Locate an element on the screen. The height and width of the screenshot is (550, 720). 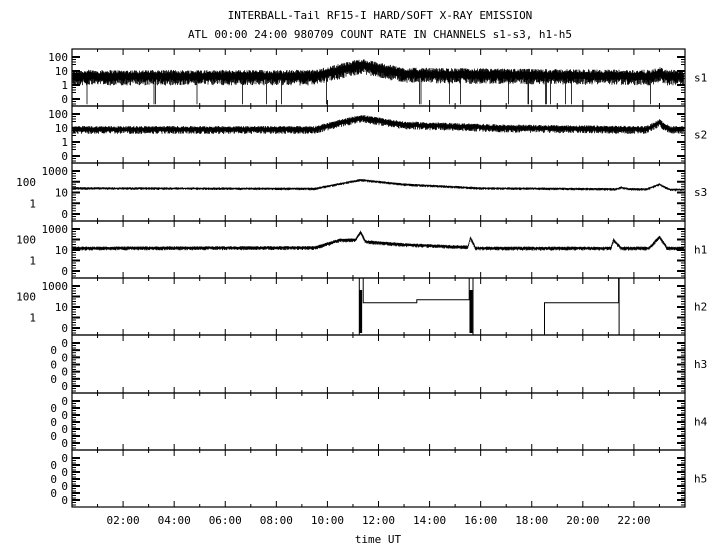
x-tick-label: 04:00 is located at coordinates (174, 520).